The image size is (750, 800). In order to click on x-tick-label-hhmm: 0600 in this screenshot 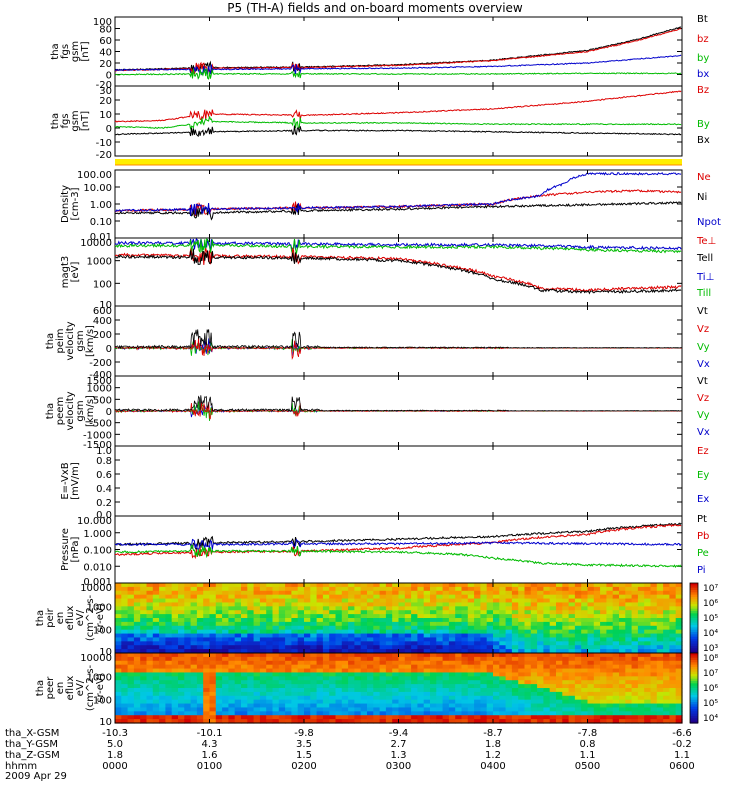, I will do `click(681, 766)`.